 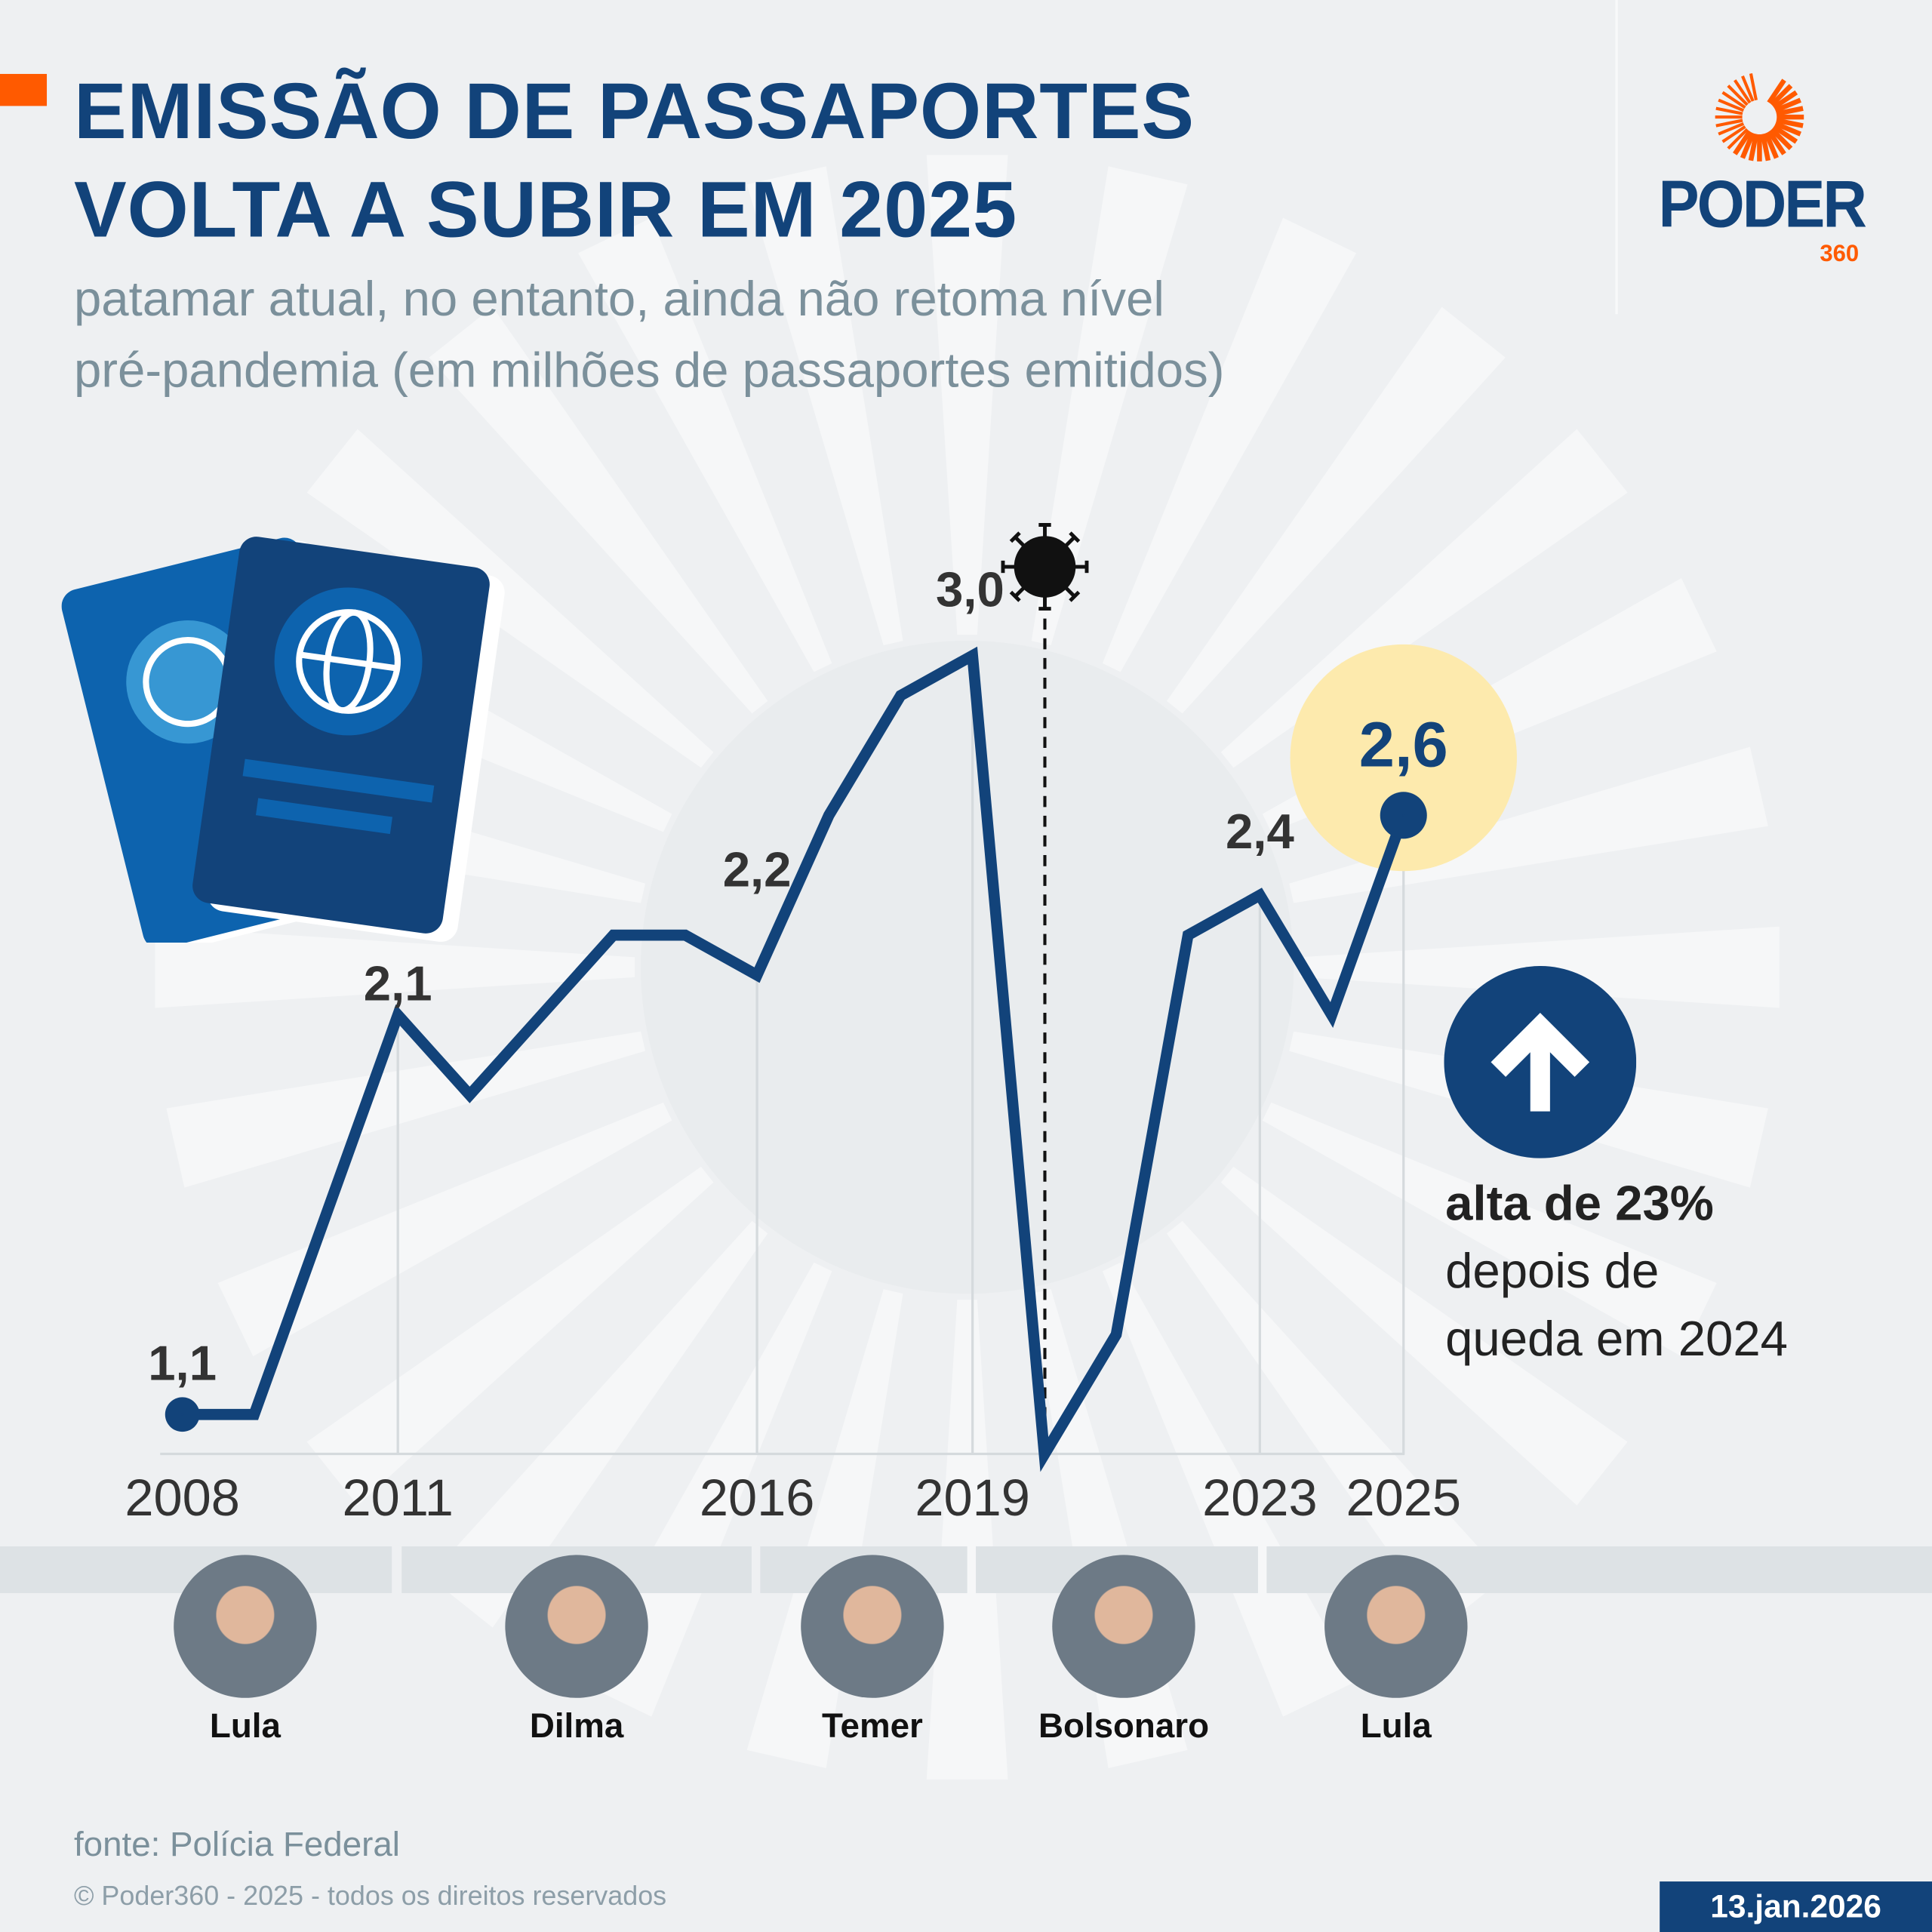 What do you see at coordinates (970, 589) in the screenshot?
I see `data-label-2019: 3,0` at bounding box center [970, 589].